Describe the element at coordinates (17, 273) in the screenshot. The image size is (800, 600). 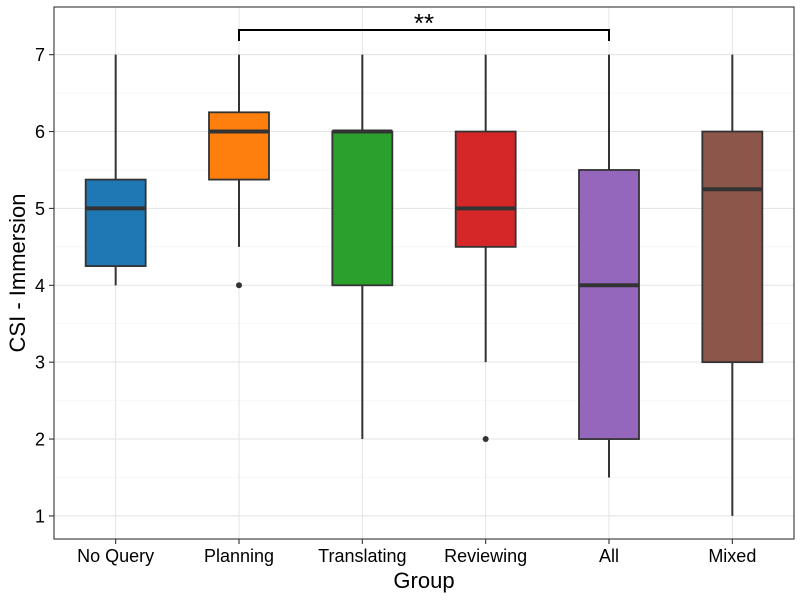
I see `y-axis-title: CSI - Immersion` at that location.